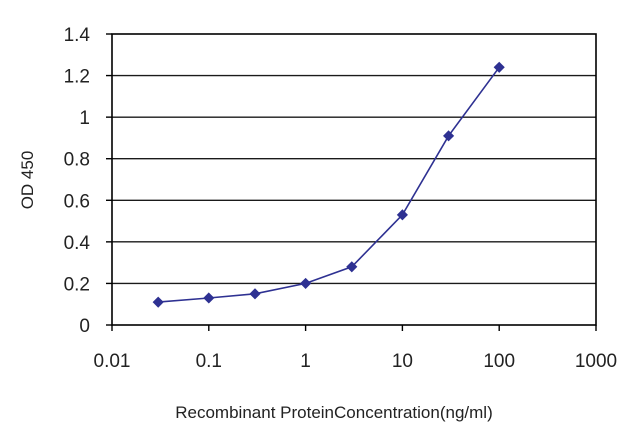  I want to click on x-tick-label-1: 0.1, so click(209, 361).